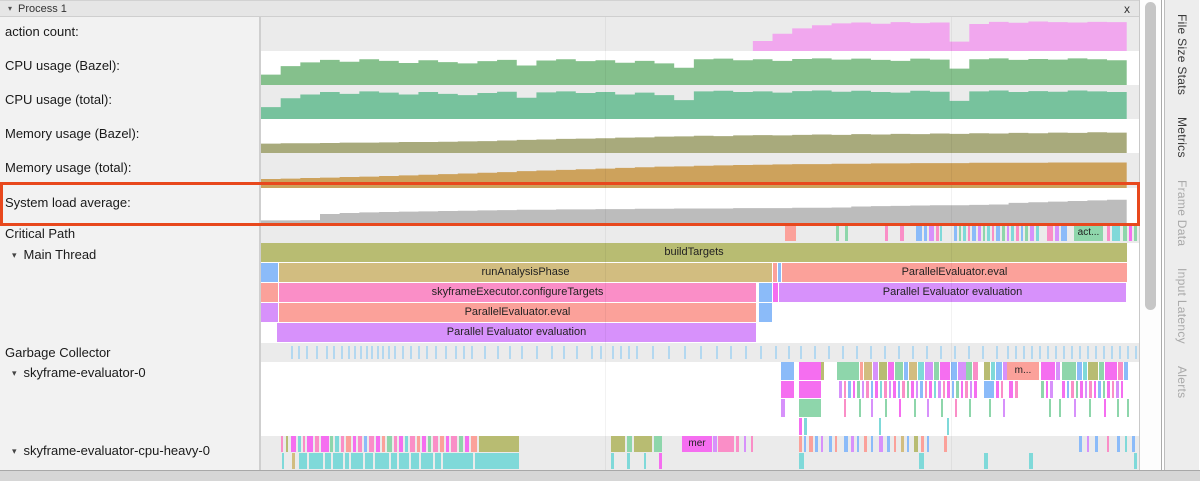  Describe the element at coordinates (700, 34) in the screenshot. I see `track-action-count` at that location.